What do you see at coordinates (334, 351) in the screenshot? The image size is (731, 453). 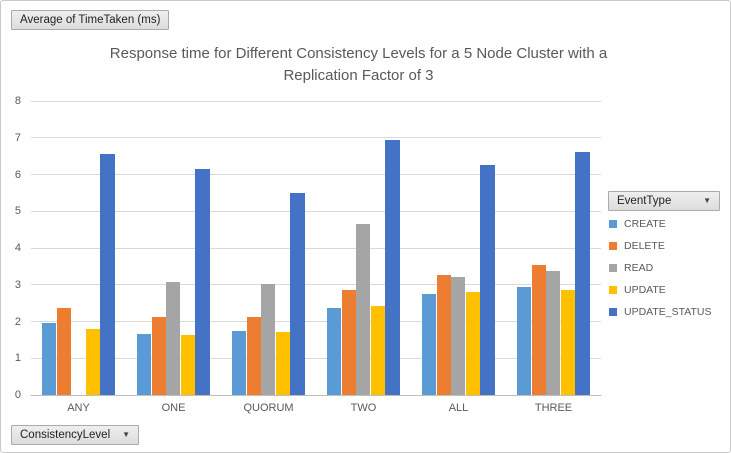 I see `bar-create-two` at bounding box center [334, 351].